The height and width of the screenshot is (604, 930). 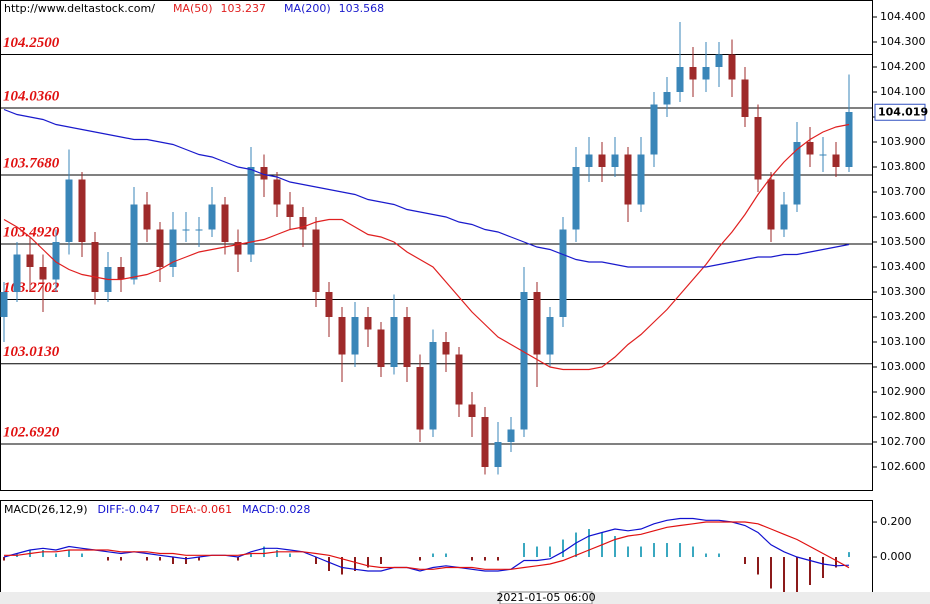 What do you see at coordinates (903, 111) in the screenshot?
I see `current-price-label: 104.019` at bounding box center [903, 111].